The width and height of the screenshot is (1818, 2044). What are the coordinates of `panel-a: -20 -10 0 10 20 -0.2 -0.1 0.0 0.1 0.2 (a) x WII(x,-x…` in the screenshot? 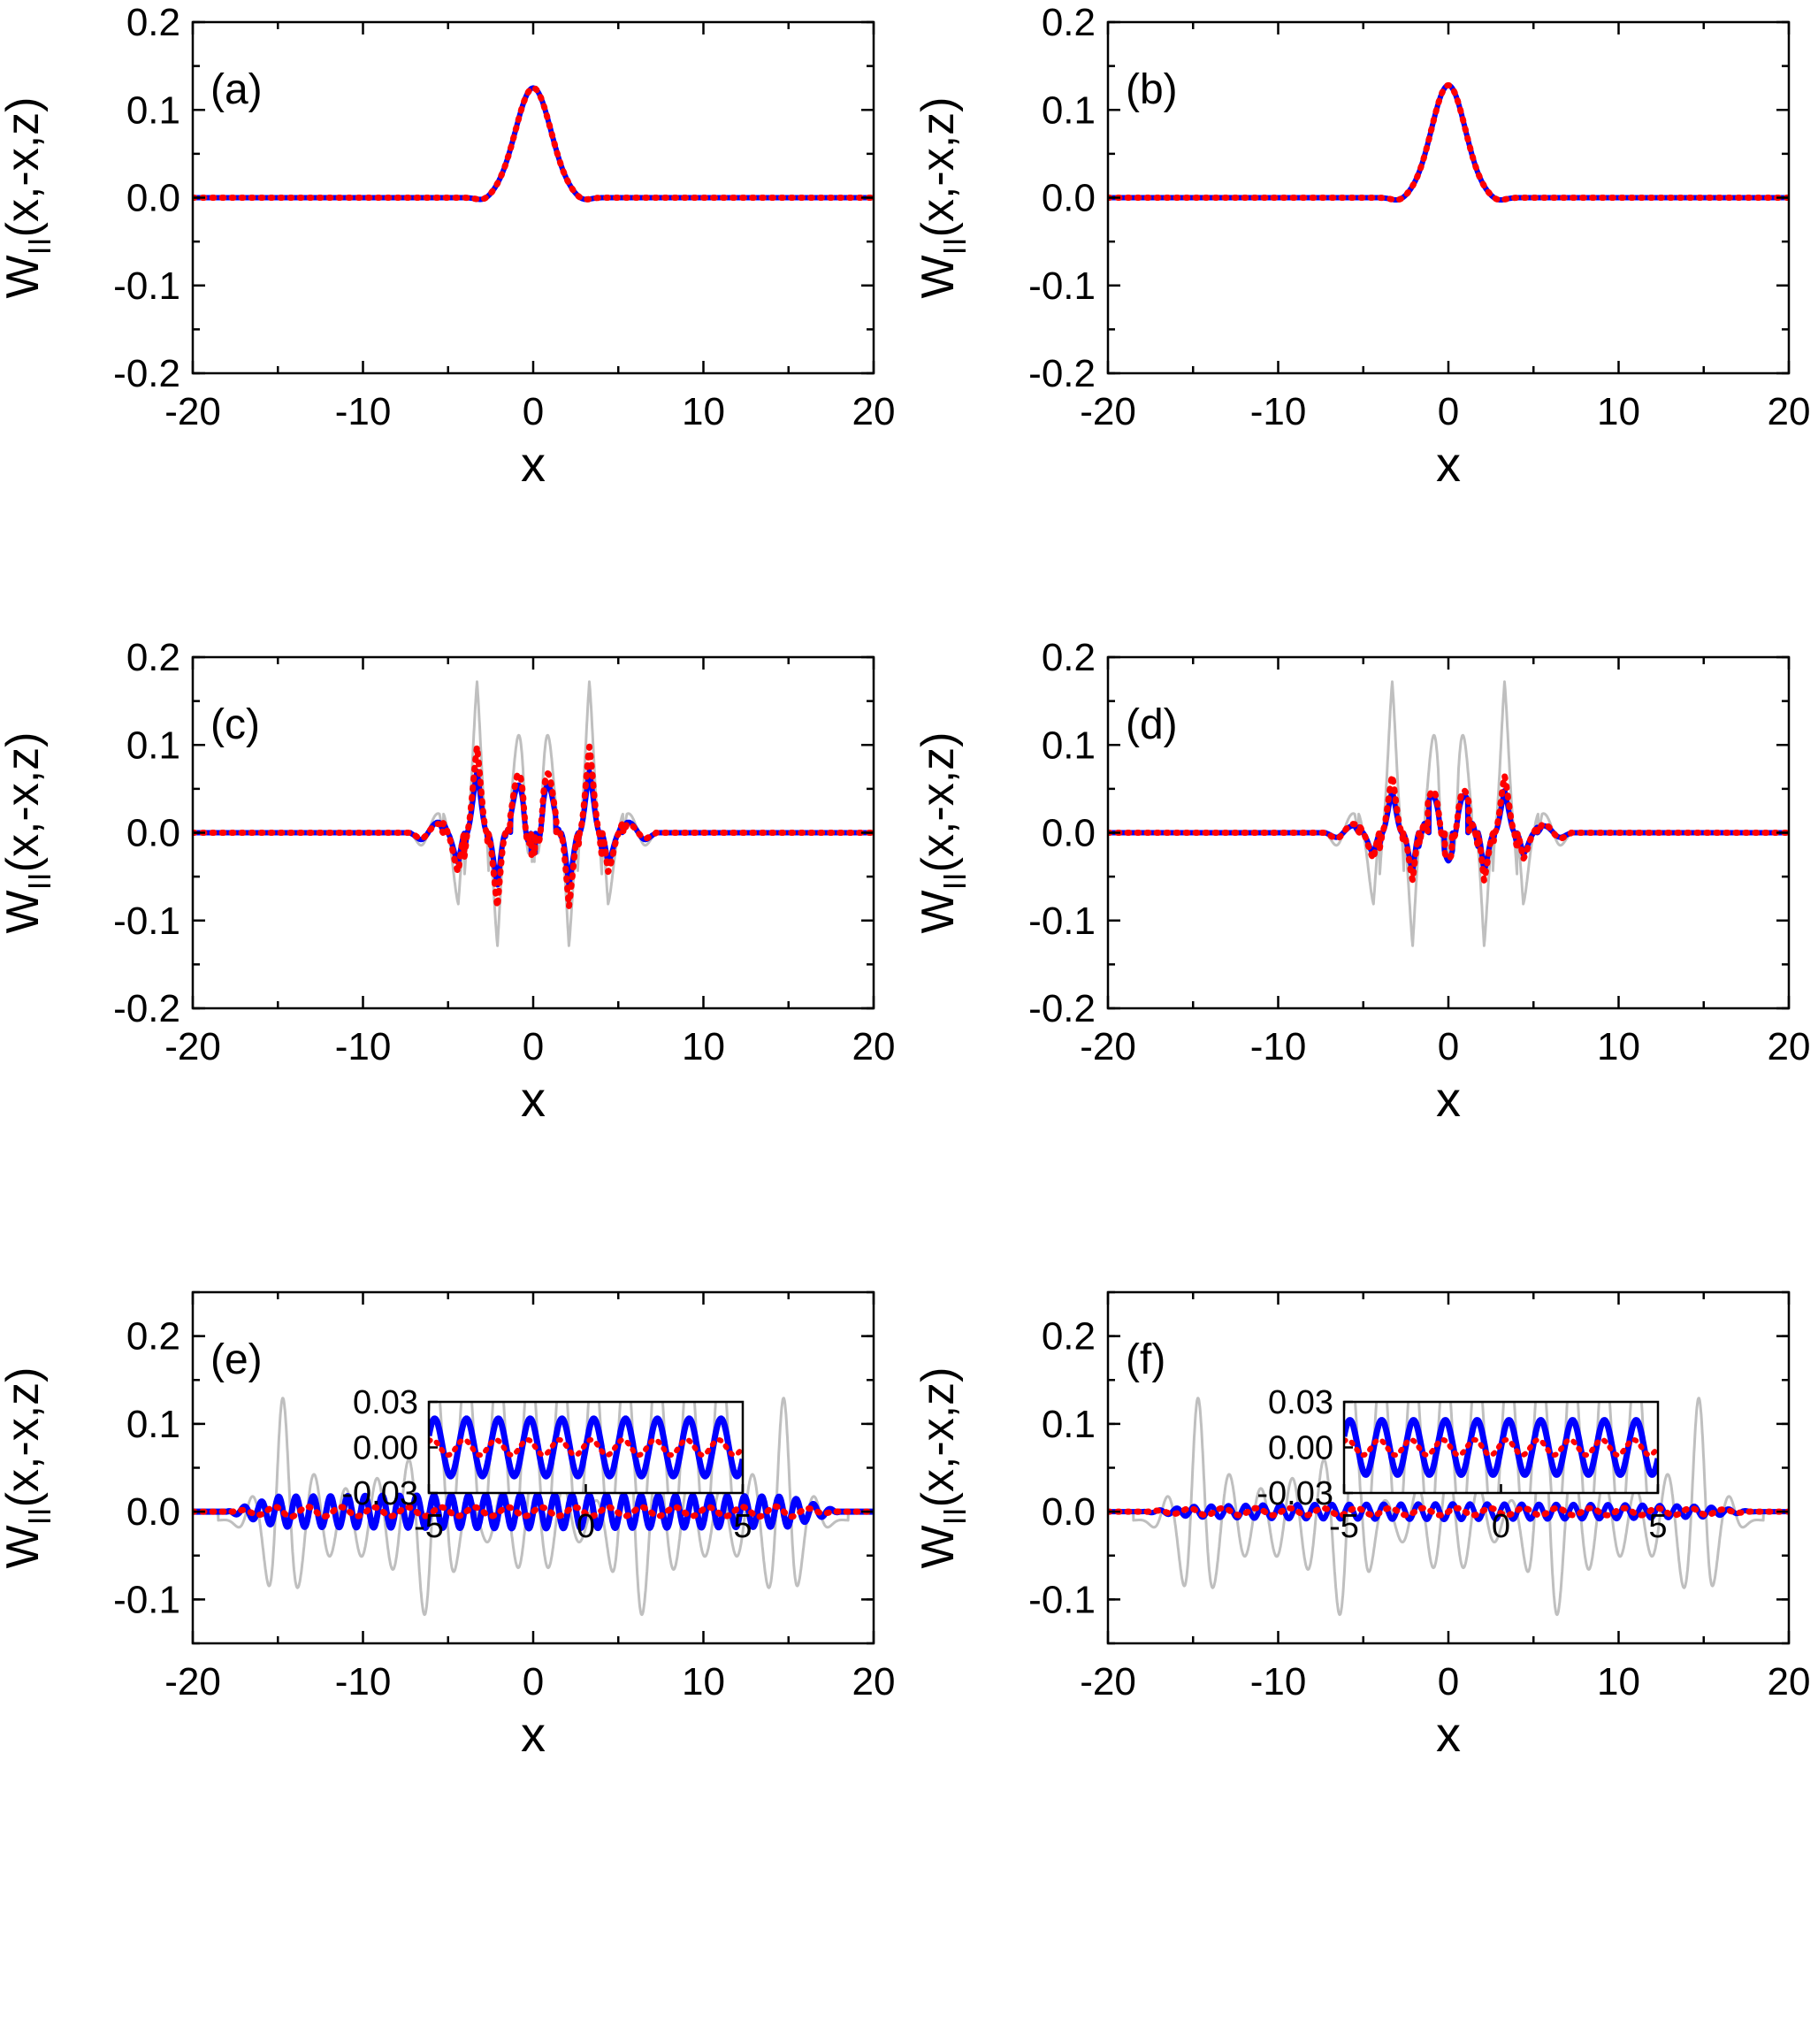 It's located at (448, 246).